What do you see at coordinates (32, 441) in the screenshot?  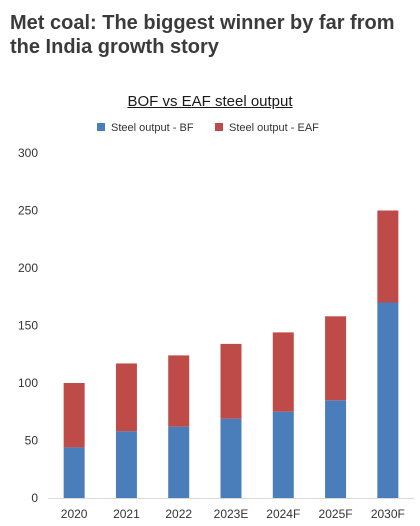 I see `y-tick-label-50: 50` at bounding box center [32, 441].